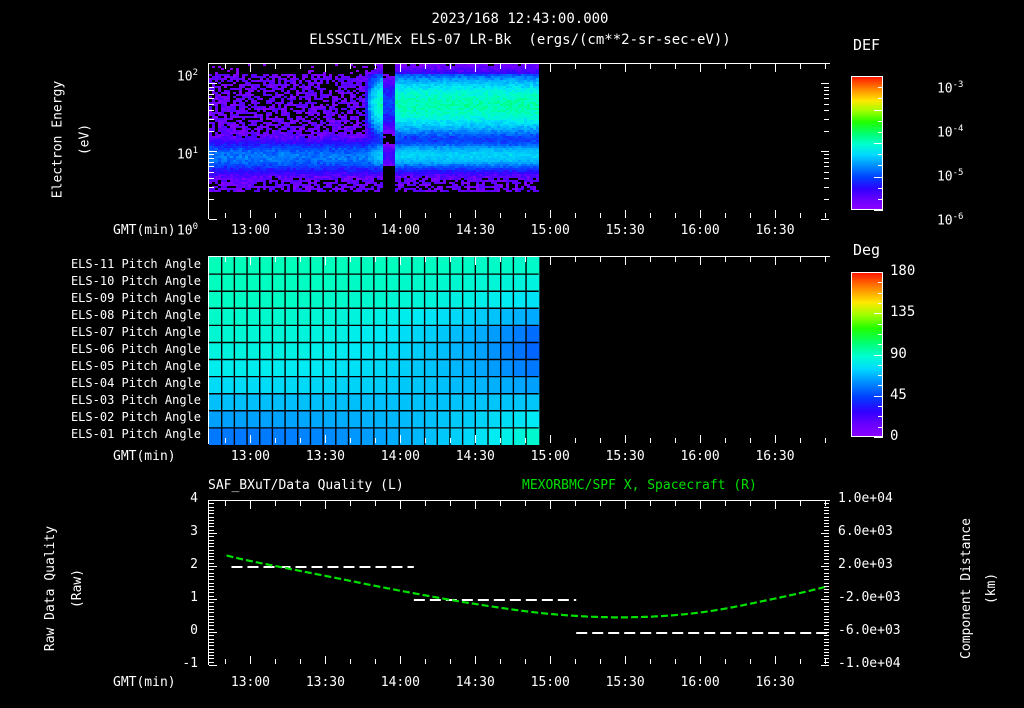 Image resolution: width=1024 pixels, height=708 pixels. Describe the element at coordinates (867, 45) in the screenshot. I see `def-colorbar-title: DEF` at that location.